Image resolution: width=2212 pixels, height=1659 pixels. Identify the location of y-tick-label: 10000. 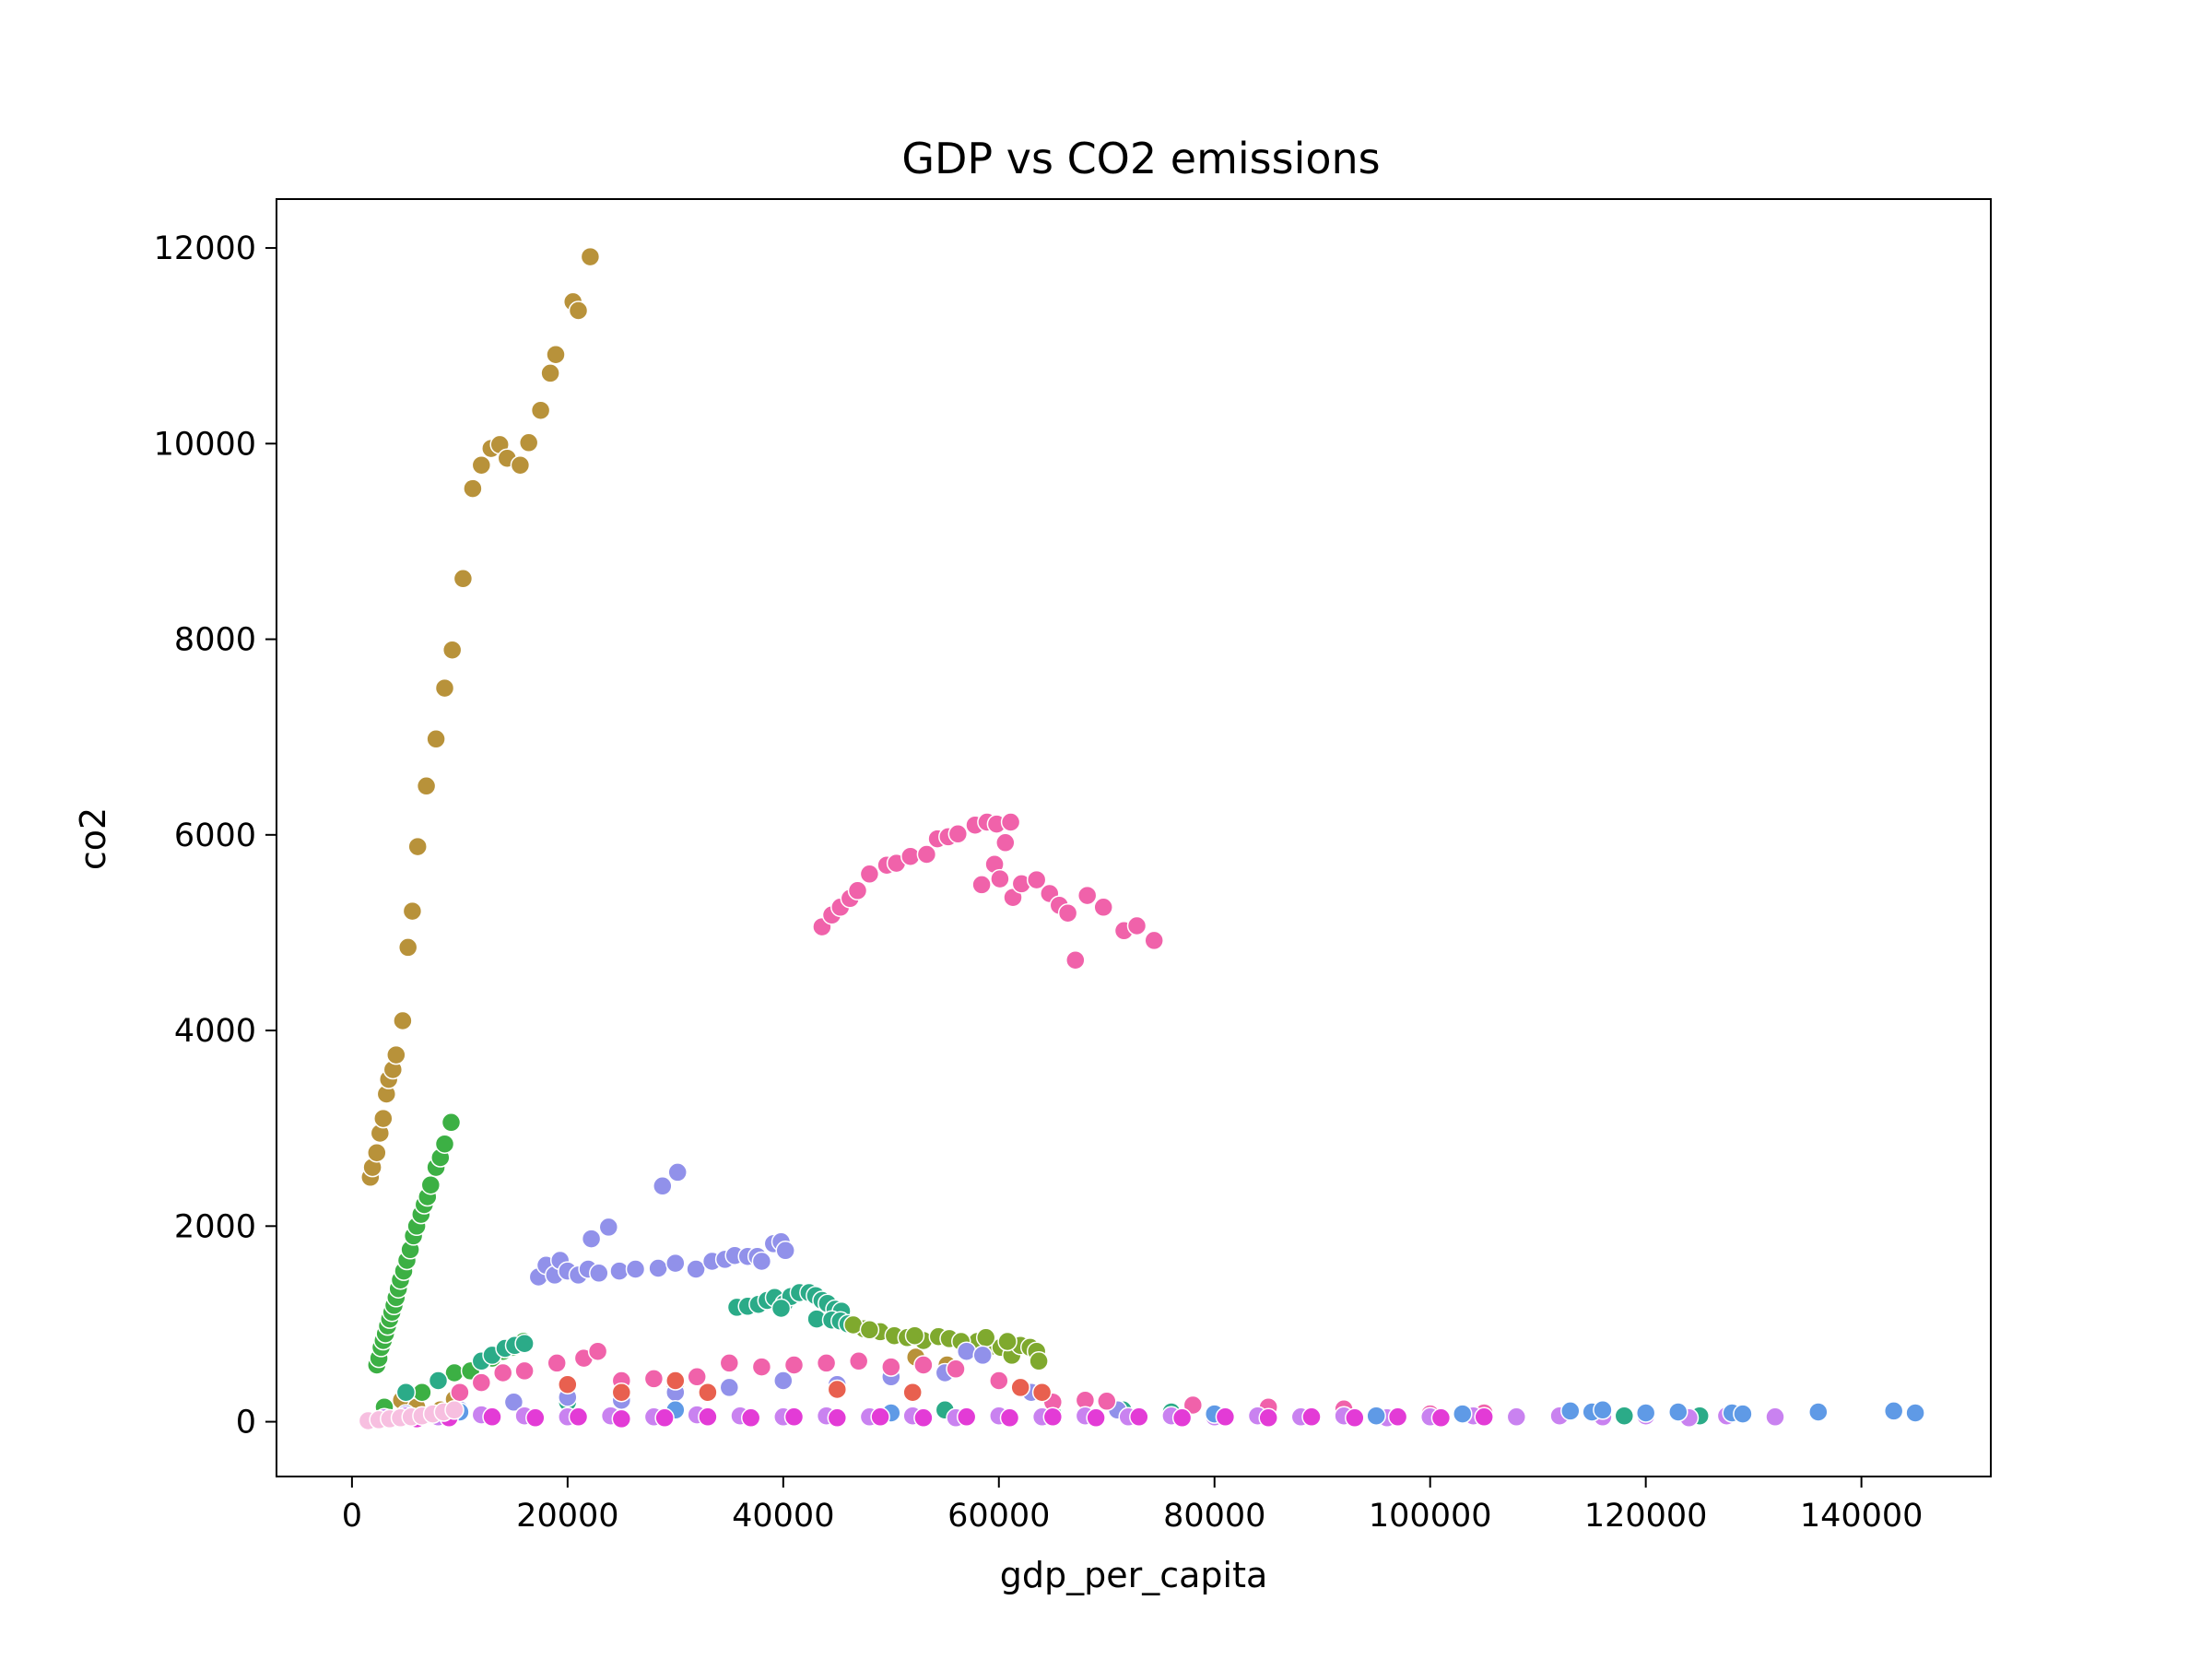
(205, 444).